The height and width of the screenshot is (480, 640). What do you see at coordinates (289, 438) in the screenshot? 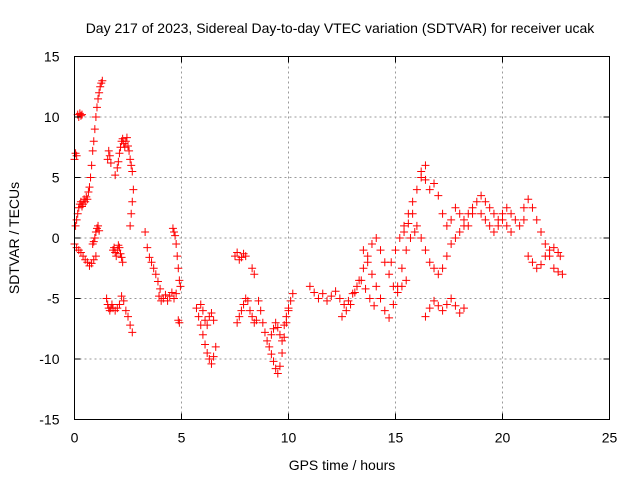
I see `x-tick-label: 10` at bounding box center [289, 438].